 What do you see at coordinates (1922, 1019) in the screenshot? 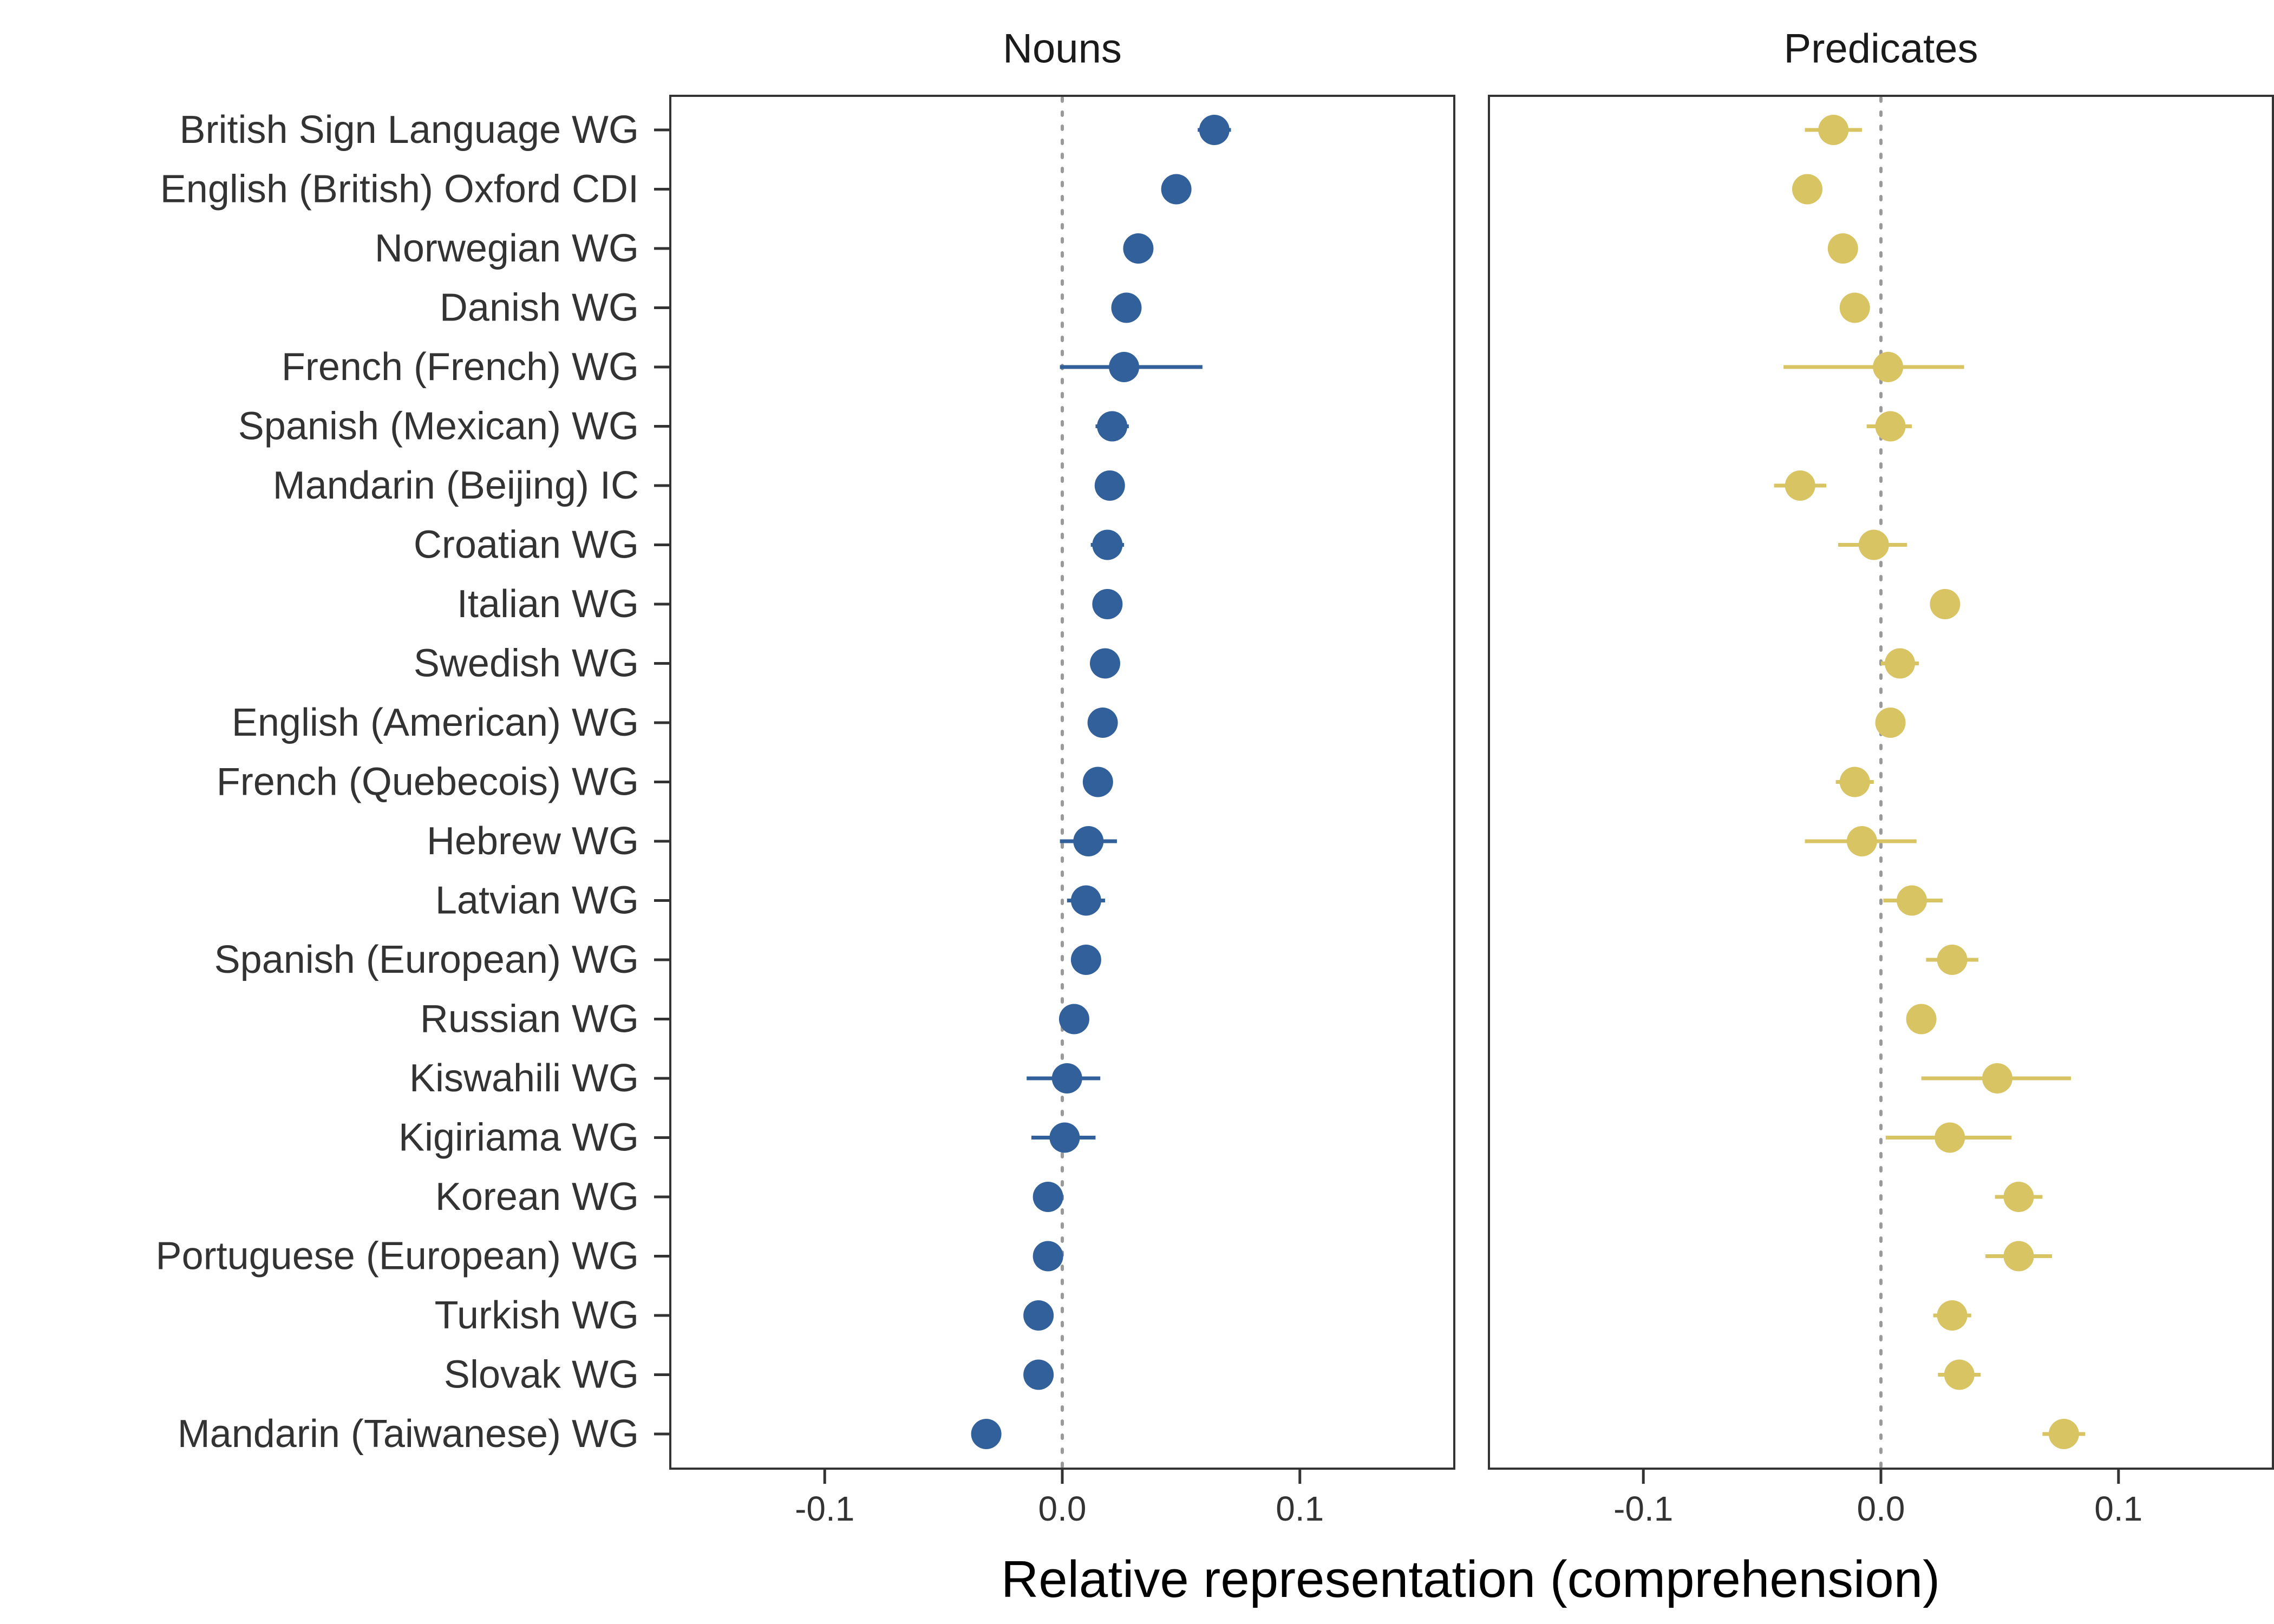
I see `point-predicates-russian-wg` at bounding box center [1922, 1019].